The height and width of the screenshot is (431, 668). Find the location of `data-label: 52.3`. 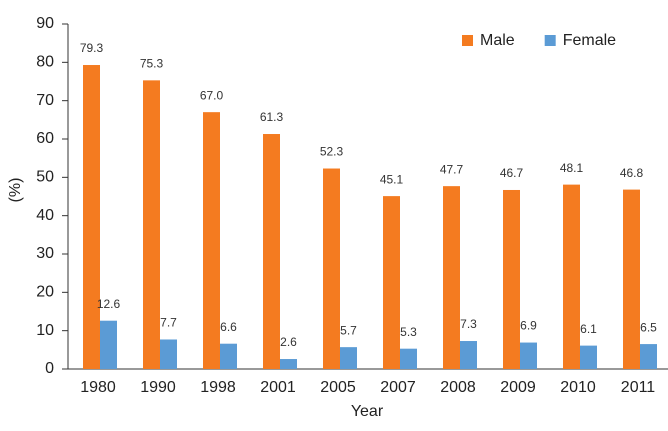

data-label: 52.3 is located at coordinates (332, 152).